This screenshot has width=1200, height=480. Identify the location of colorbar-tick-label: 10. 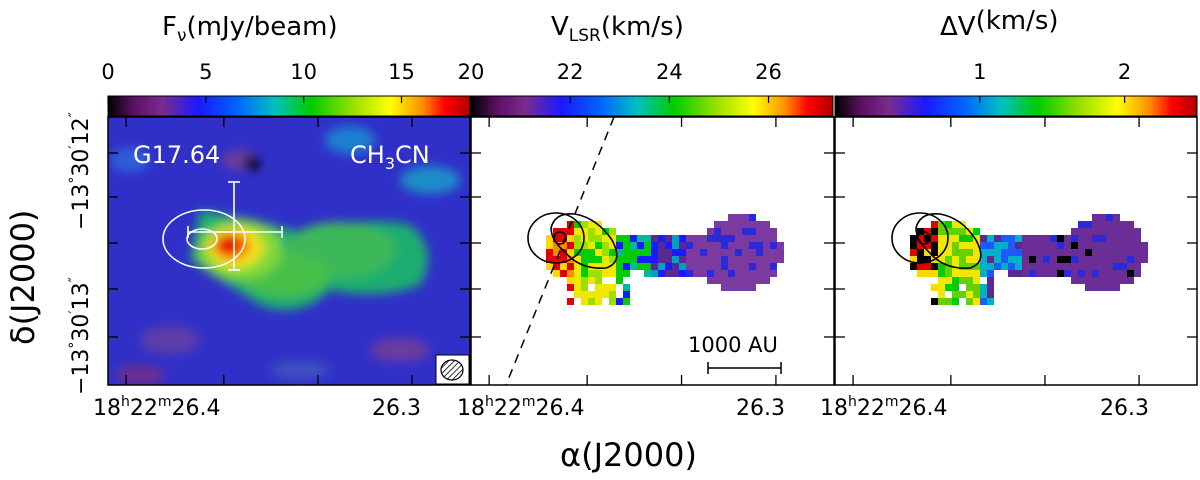
(303, 72).